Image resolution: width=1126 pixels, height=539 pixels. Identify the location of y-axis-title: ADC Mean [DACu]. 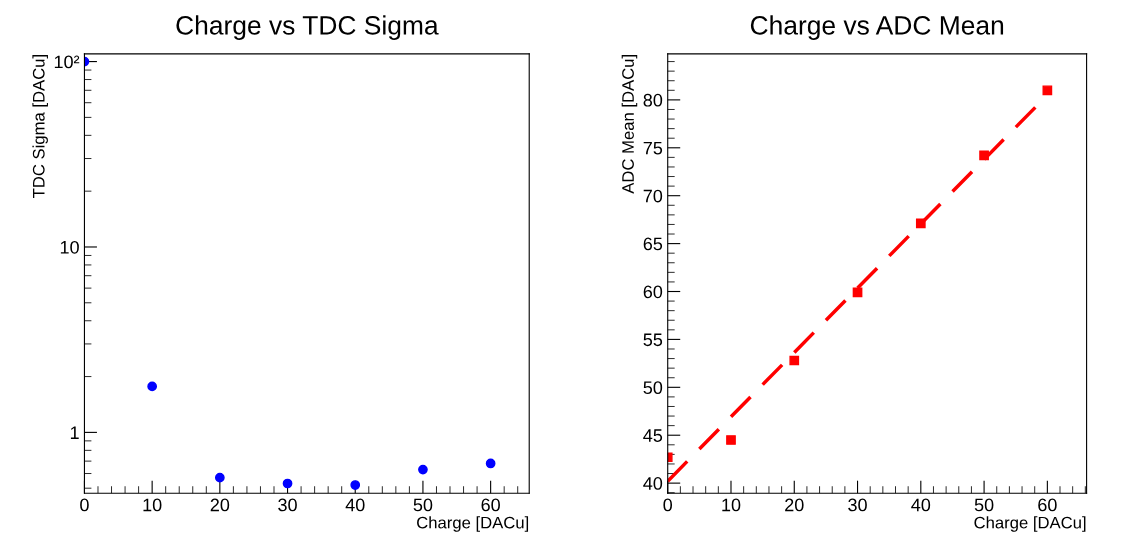
(629, 124).